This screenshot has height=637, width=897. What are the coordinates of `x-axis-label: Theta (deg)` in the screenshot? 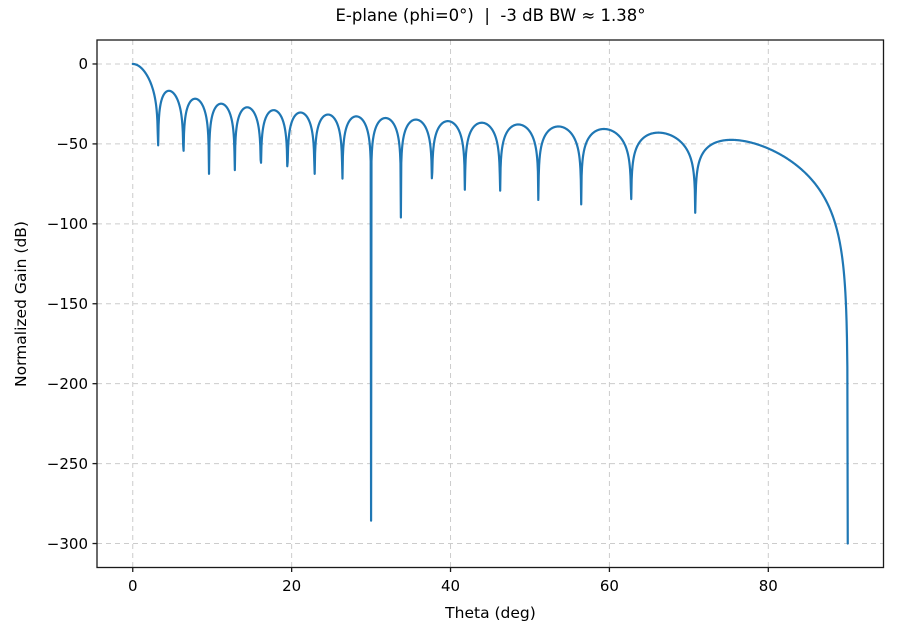 It's located at (490, 613).